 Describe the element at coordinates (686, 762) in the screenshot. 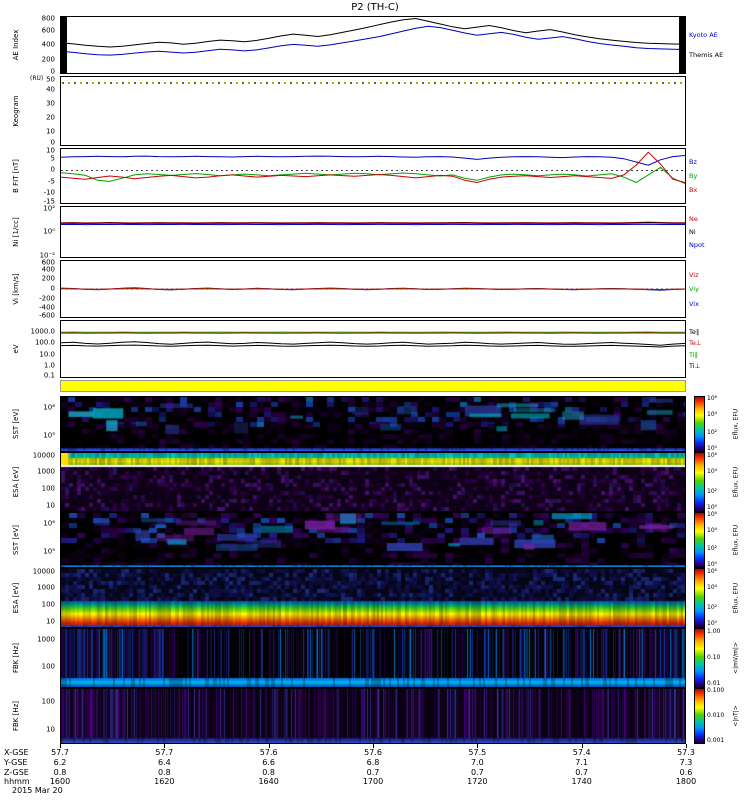

I see `ephem-value: 7.3` at that location.